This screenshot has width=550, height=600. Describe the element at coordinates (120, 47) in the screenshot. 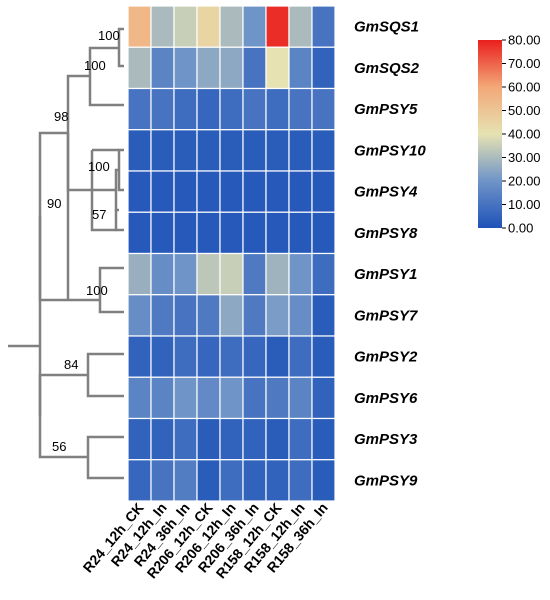

I see `tree-branch-sqs` at that location.